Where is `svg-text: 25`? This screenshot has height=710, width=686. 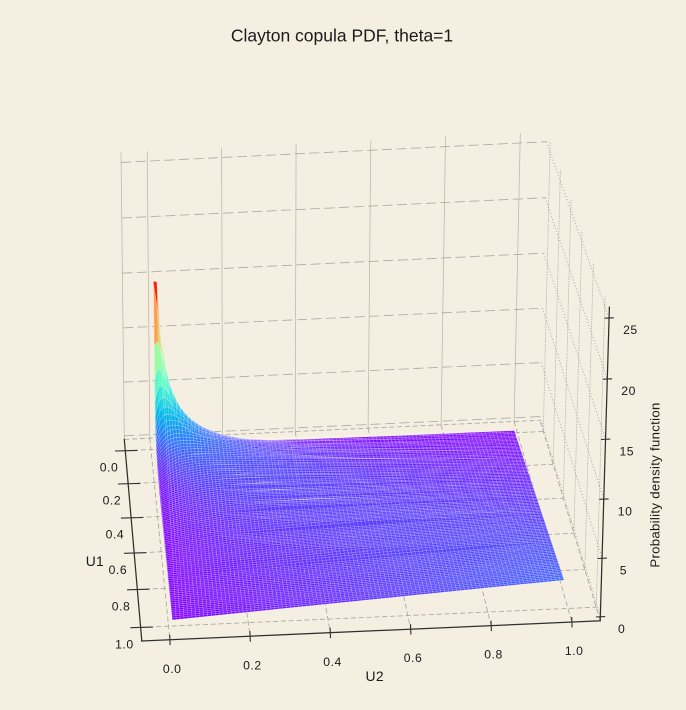
svg-text: 25 is located at coordinates (630, 330).